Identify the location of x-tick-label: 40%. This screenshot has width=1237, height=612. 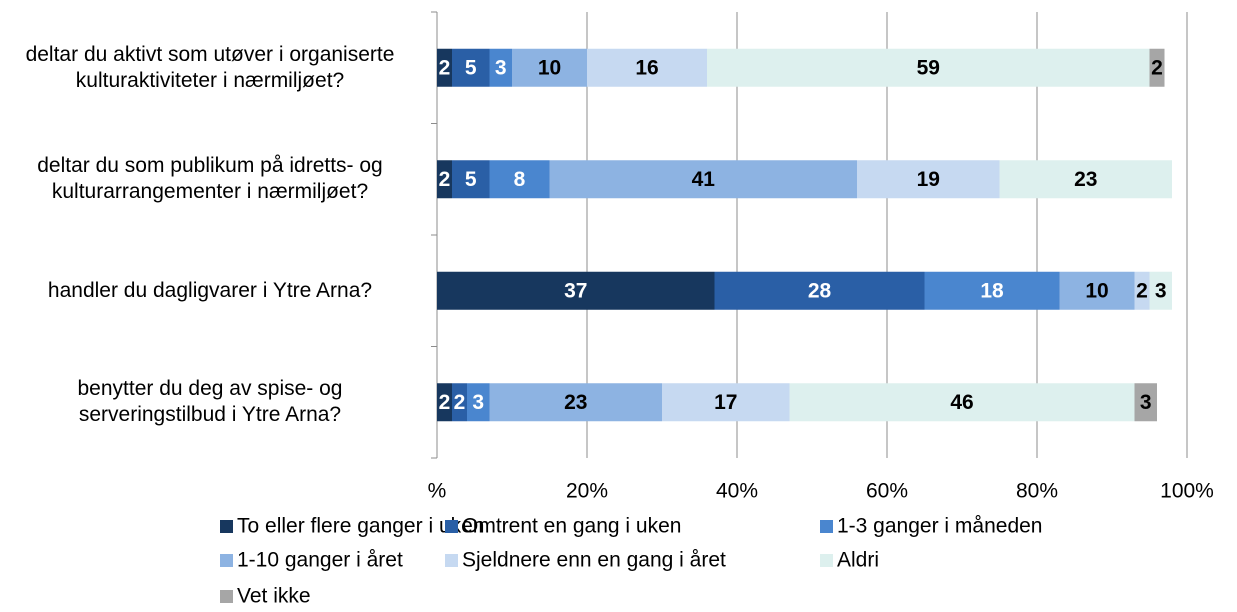
(737, 491).